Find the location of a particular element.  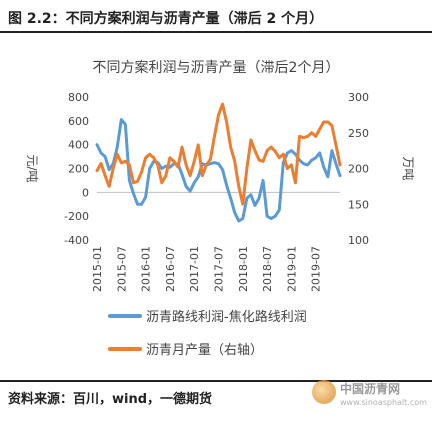

left-tick-label: 600 is located at coordinates (78, 121).